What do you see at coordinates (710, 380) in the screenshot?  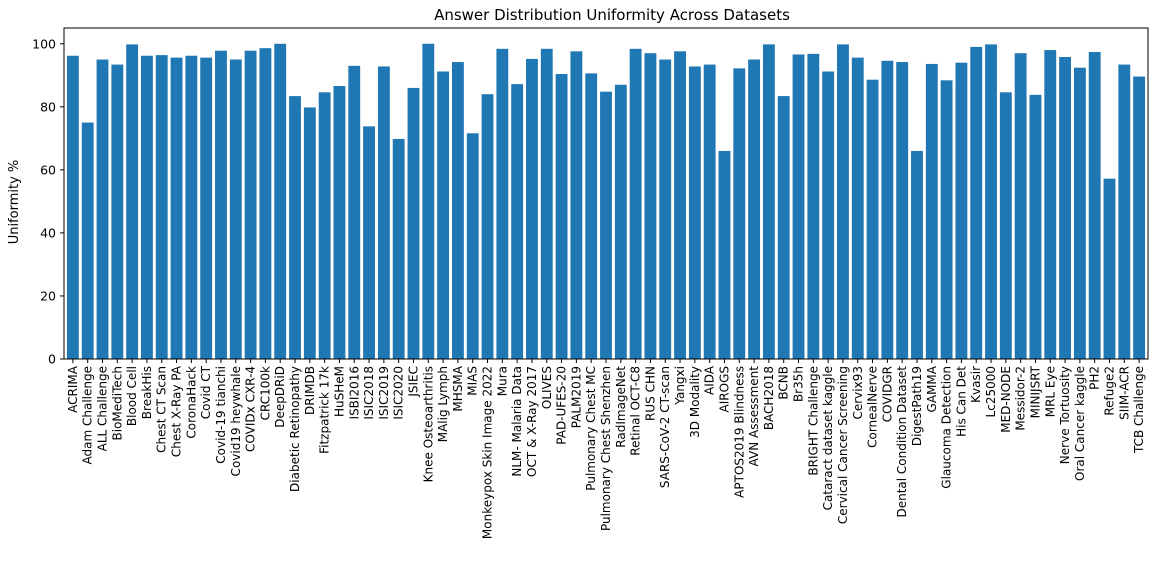 I see `x-tick-label: AIDA` at bounding box center [710, 380].